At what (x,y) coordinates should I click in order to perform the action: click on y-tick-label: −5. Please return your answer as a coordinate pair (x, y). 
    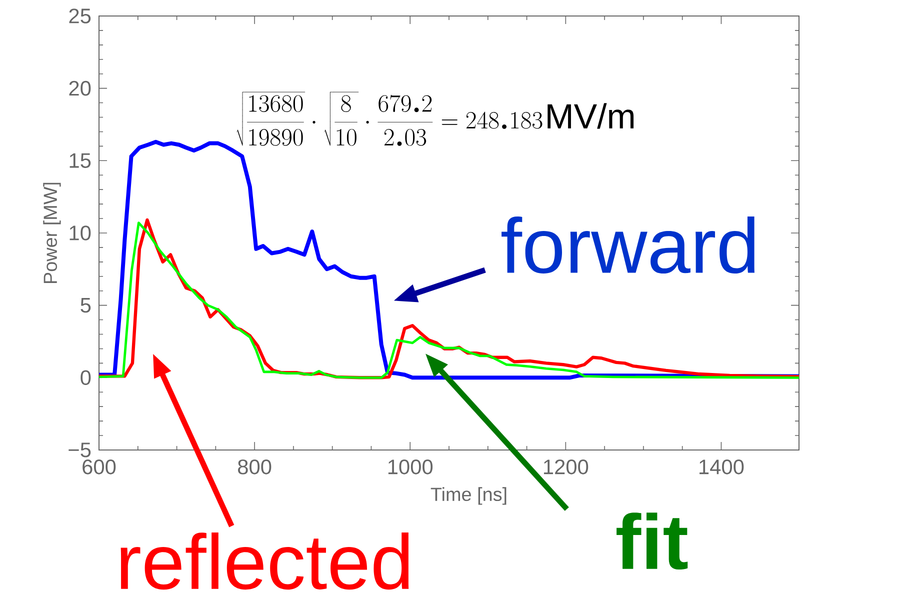
    Looking at the image, I should click on (79, 450).